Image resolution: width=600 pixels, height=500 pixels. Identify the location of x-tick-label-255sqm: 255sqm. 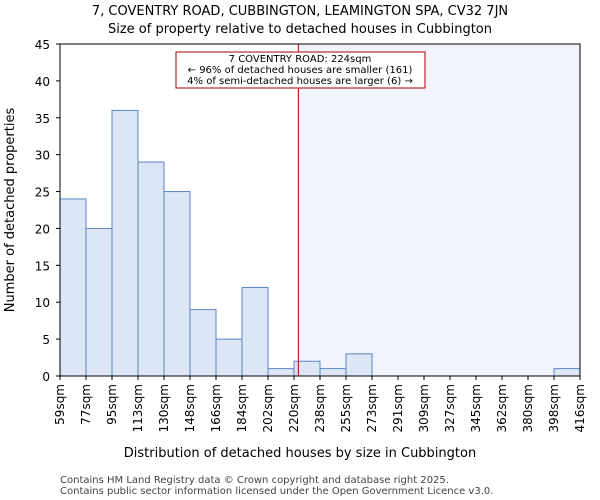
(346, 408).